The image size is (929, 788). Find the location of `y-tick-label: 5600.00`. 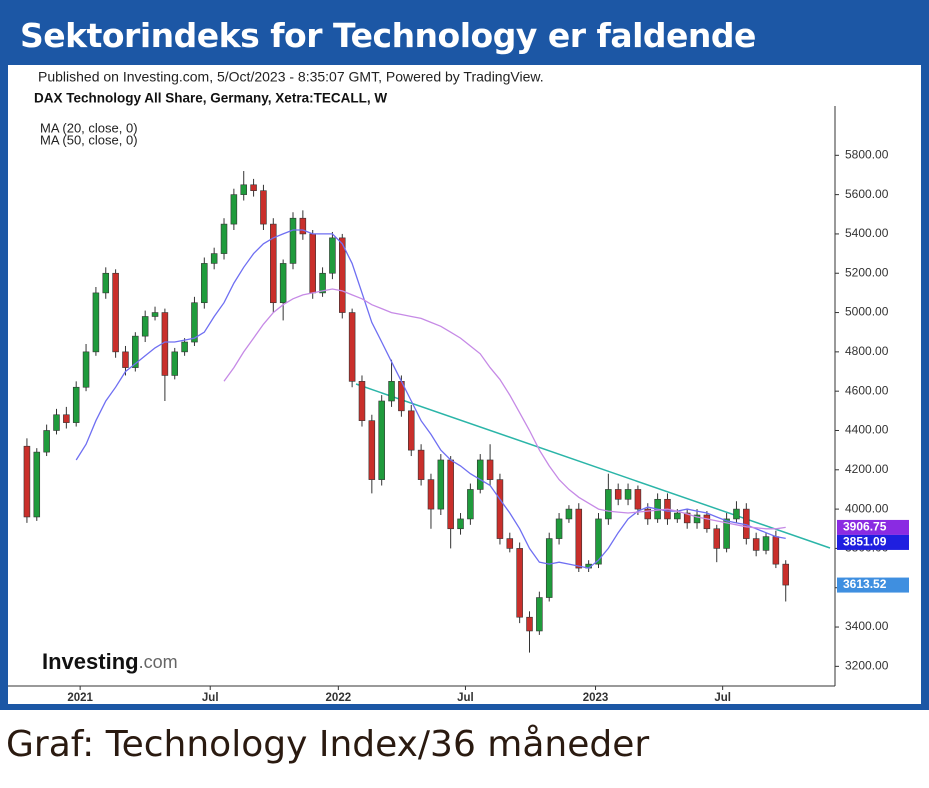

y-tick-label: 5600.00 is located at coordinates (867, 194).